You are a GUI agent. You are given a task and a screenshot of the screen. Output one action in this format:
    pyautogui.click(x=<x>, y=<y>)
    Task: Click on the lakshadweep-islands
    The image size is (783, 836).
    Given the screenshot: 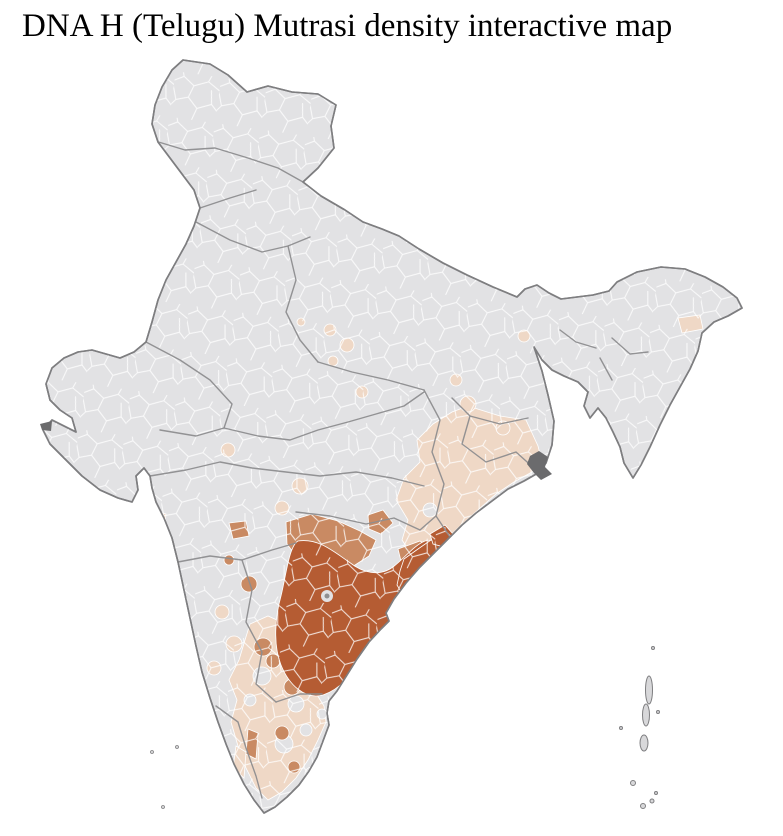 What is the action you would take?
    pyautogui.click(x=164, y=777)
    